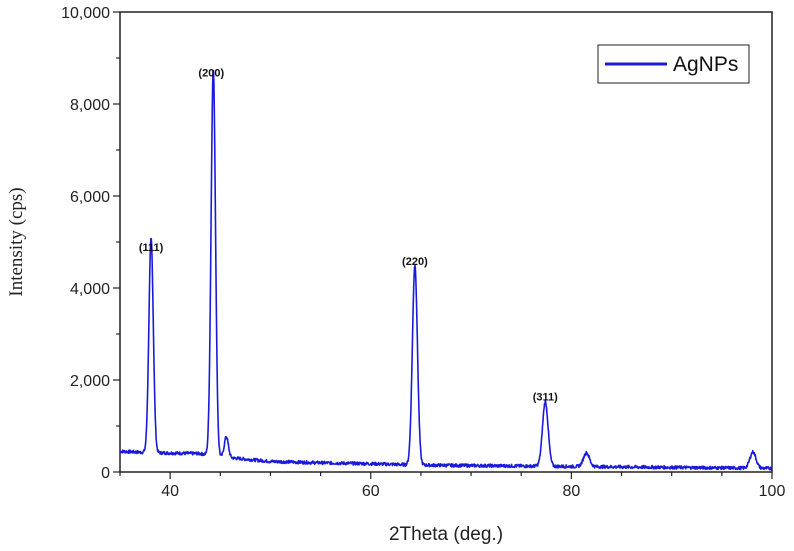 The height and width of the screenshot is (551, 794). I want to click on y-tick-label: 8,000, so click(90, 105).